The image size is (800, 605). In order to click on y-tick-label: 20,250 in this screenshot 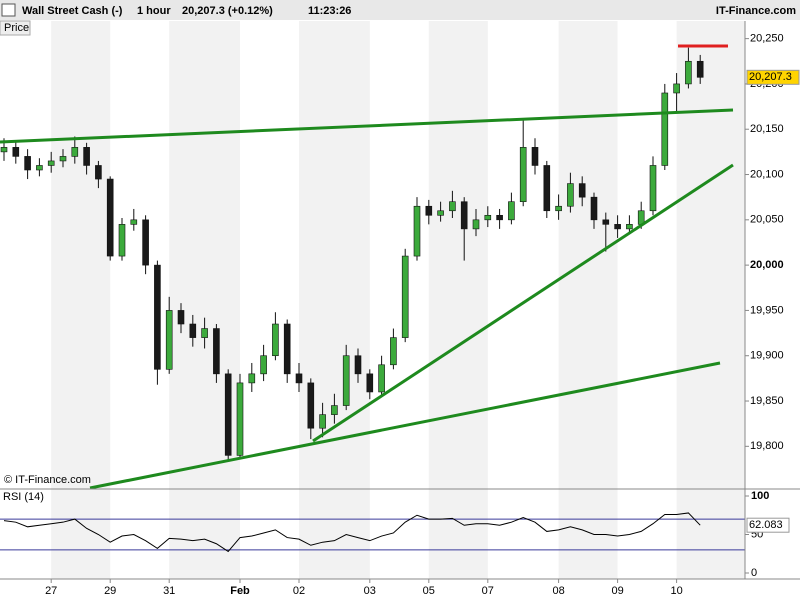, I will do `click(767, 39)`.